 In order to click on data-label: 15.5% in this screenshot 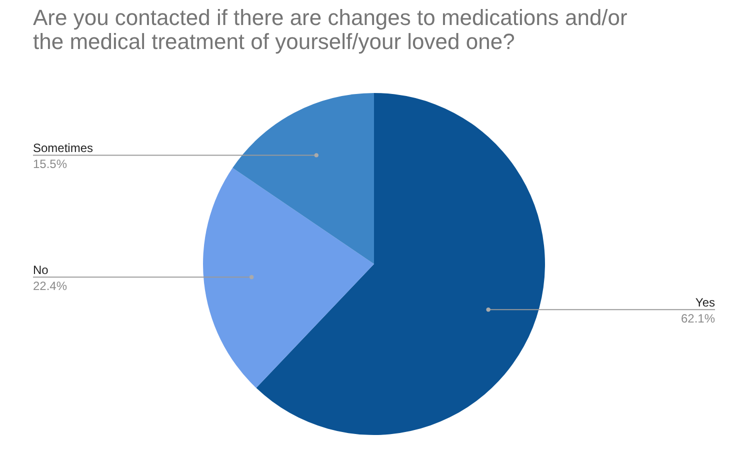, I will do `click(50, 164)`.